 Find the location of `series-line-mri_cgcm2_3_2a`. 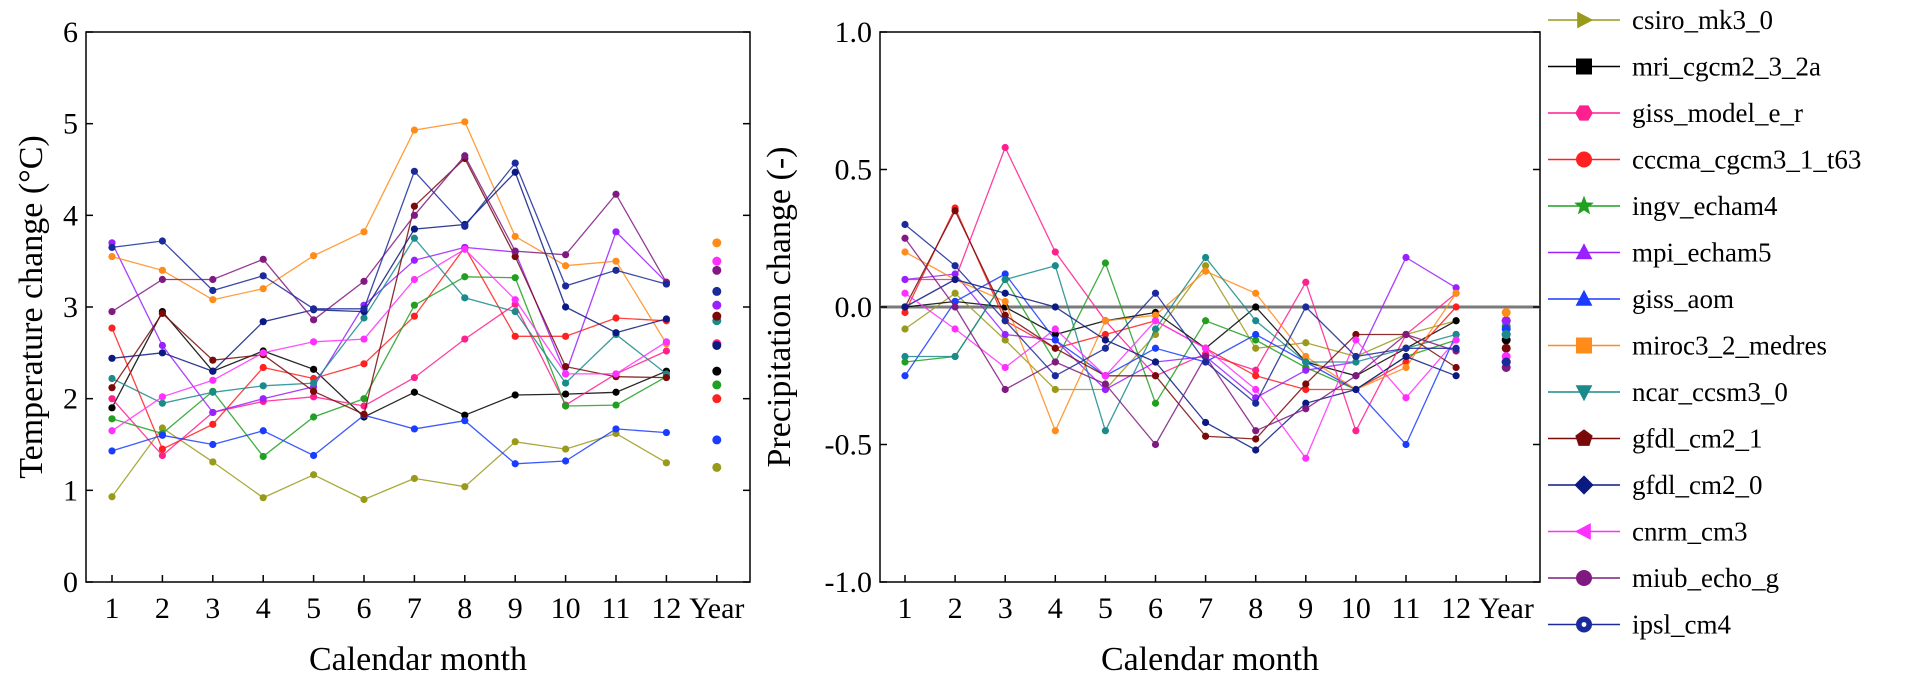

series-line-mri_cgcm2_3_2a is located at coordinates (389, 364).